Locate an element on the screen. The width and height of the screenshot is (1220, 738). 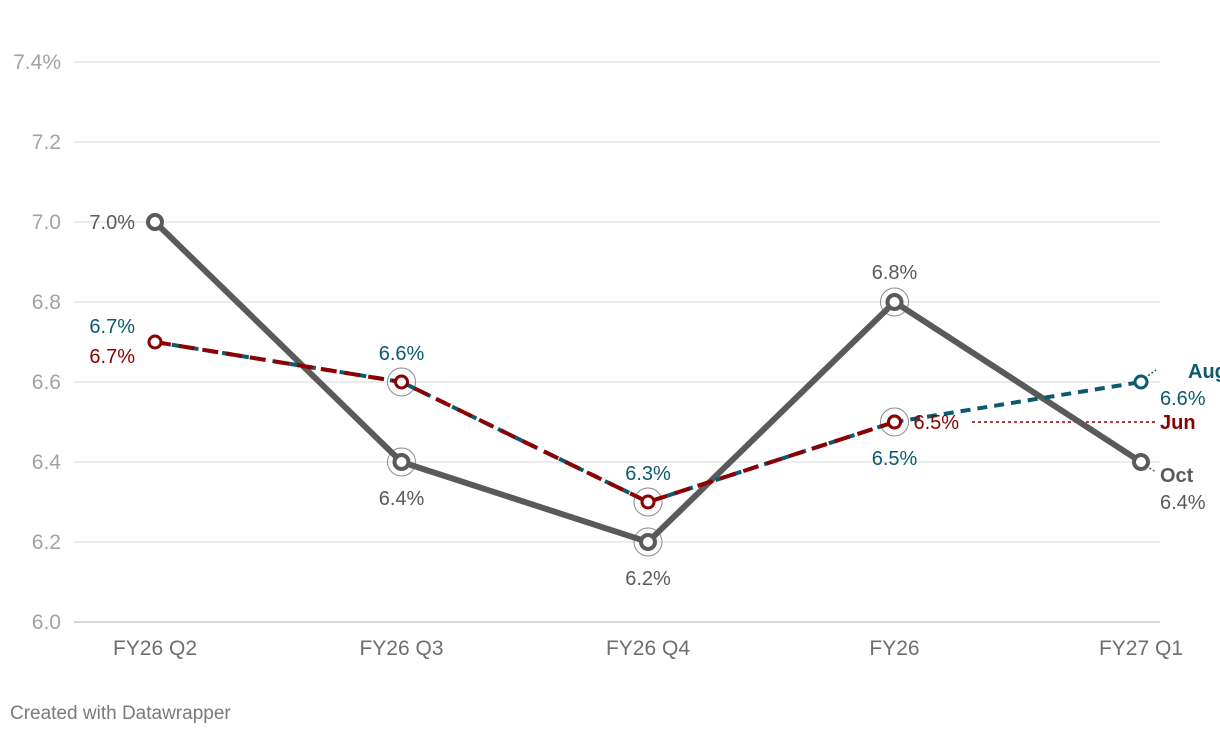
series-line-jun is located at coordinates (525, 422).